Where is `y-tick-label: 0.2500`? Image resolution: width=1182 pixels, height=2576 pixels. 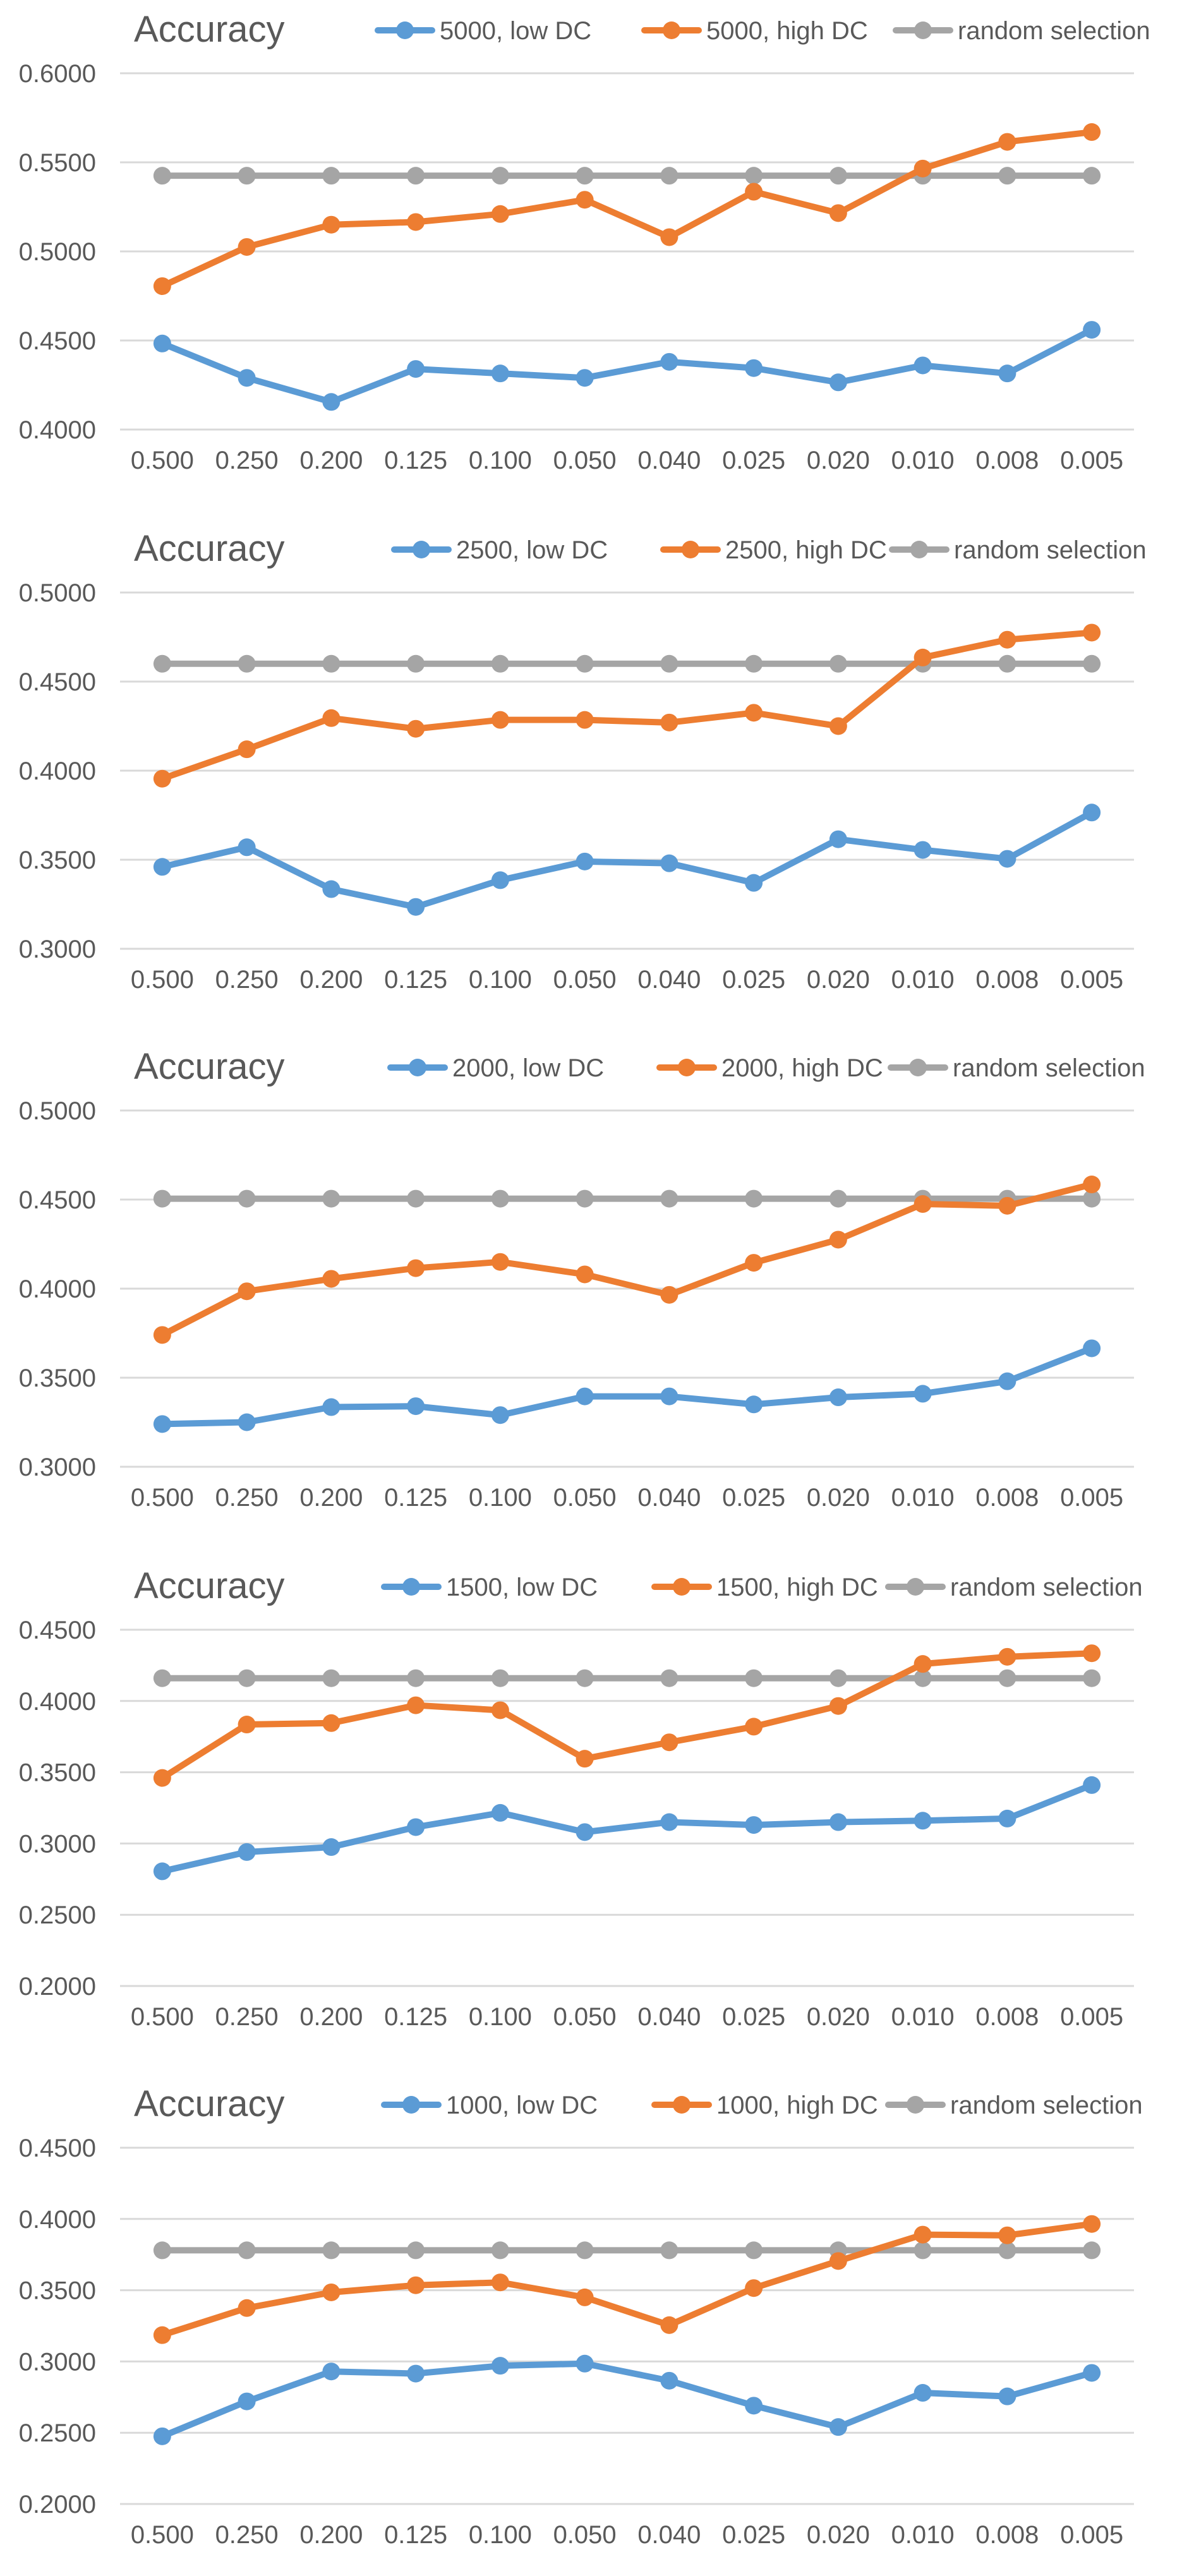
y-tick-label: 0.2500 is located at coordinates (57, 2433).